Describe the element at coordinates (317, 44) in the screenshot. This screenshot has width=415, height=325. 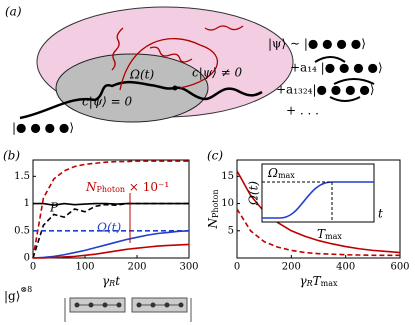
I see `expansion-term: |ψ⟩ ∼ |● ● ● ●⟩` at that location.